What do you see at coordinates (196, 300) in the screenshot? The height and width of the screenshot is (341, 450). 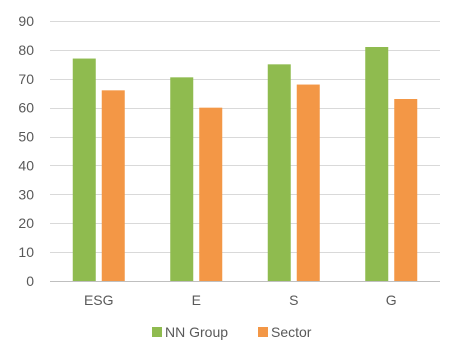 I see `x-tick-label: E` at bounding box center [196, 300].